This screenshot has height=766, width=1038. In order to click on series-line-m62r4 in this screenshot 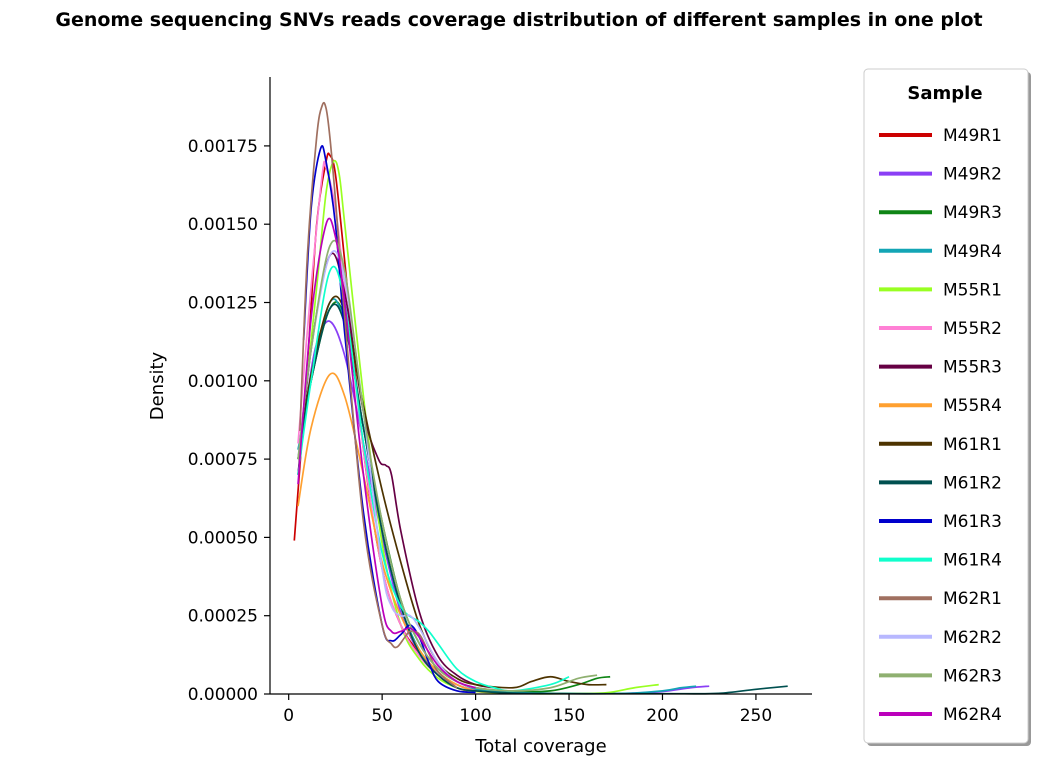, I will do `click(386, 453)`.